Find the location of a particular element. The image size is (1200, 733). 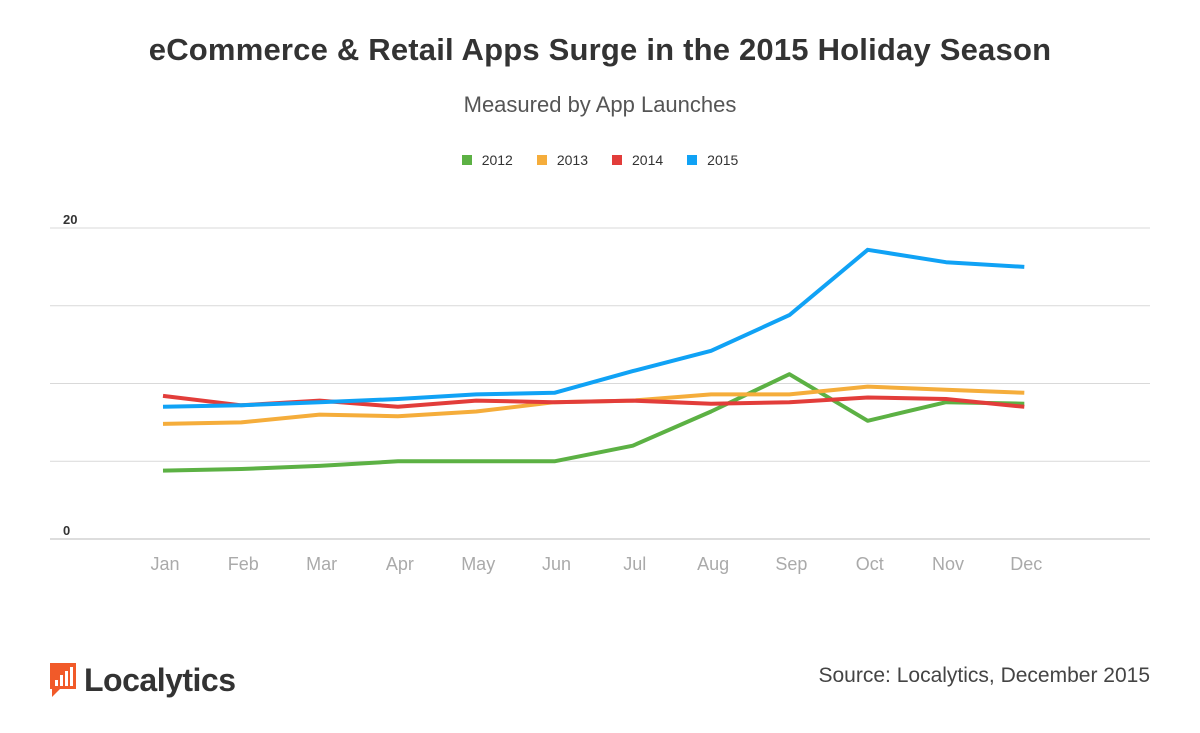

y-axis-ticks: 20 0 is located at coordinates (70, 375).